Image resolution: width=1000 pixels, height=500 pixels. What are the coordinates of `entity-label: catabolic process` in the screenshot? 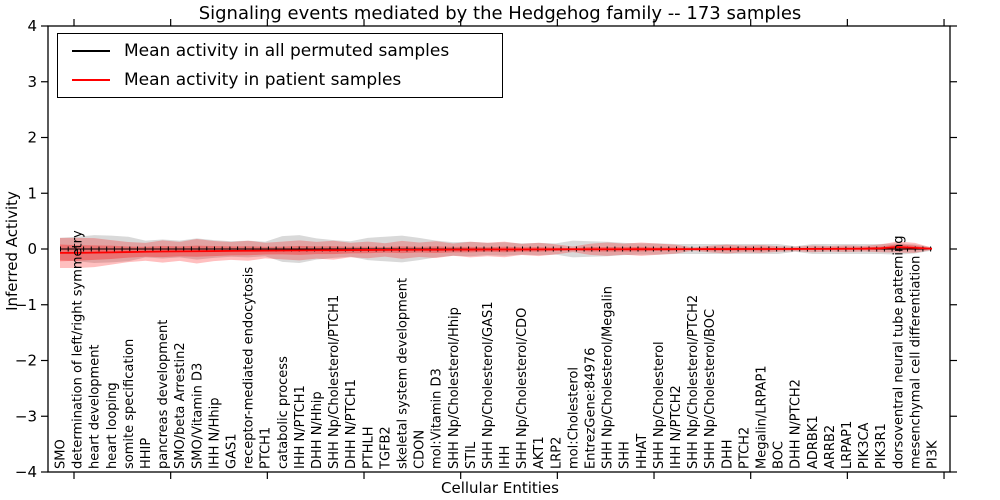 It's located at (283, 412).